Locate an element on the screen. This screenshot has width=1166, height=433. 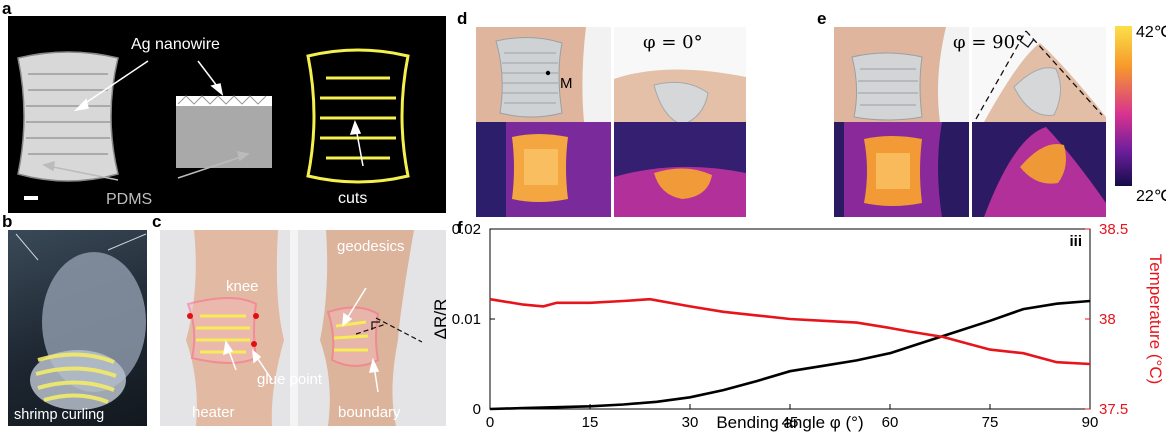
point-m-label: M is located at coordinates (566, 83).